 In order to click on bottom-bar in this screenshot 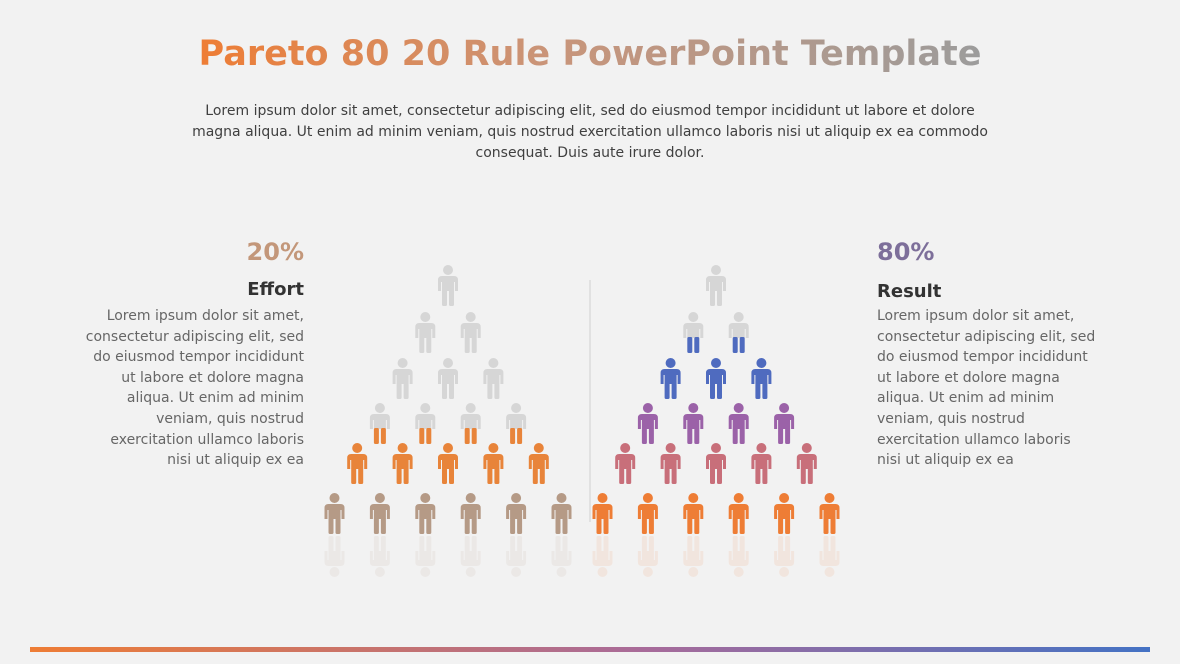, I will do `click(590, 649)`.